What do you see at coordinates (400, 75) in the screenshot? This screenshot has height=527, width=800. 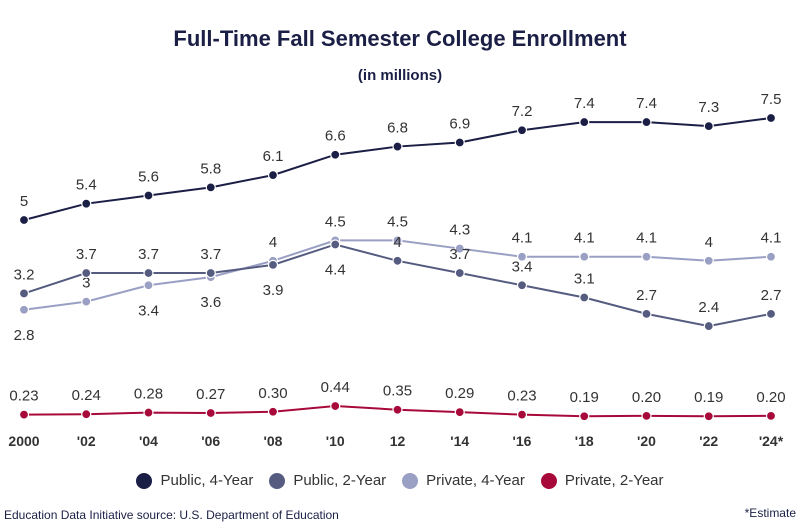 I see `chart-subtitle: (in millions)` at bounding box center [400, 75].